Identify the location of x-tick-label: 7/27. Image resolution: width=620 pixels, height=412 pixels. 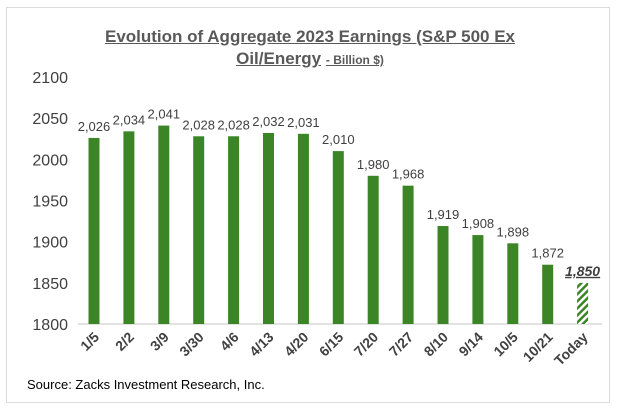
(401, 344).